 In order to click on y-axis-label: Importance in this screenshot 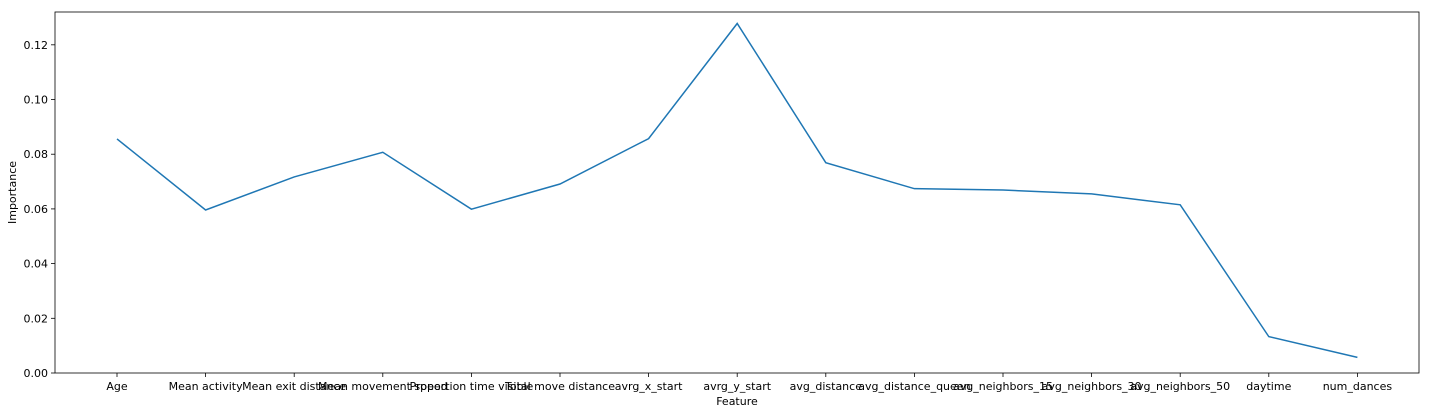, I will do `click(12, 192)`.